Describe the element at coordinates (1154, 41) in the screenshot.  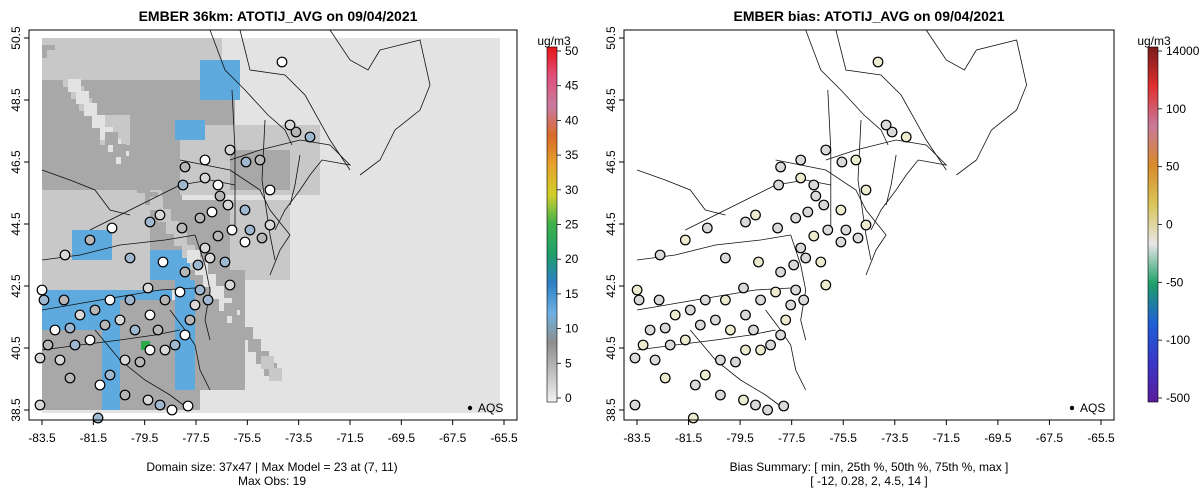
I see `right-colorbar-unit: ug/m3` at that location.